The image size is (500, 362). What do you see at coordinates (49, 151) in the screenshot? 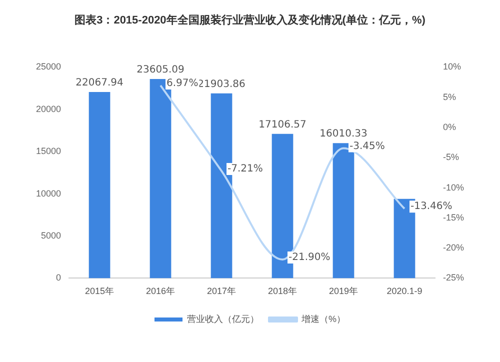
I see `y-tick-label: 15000` at bounding box center [49, 151].